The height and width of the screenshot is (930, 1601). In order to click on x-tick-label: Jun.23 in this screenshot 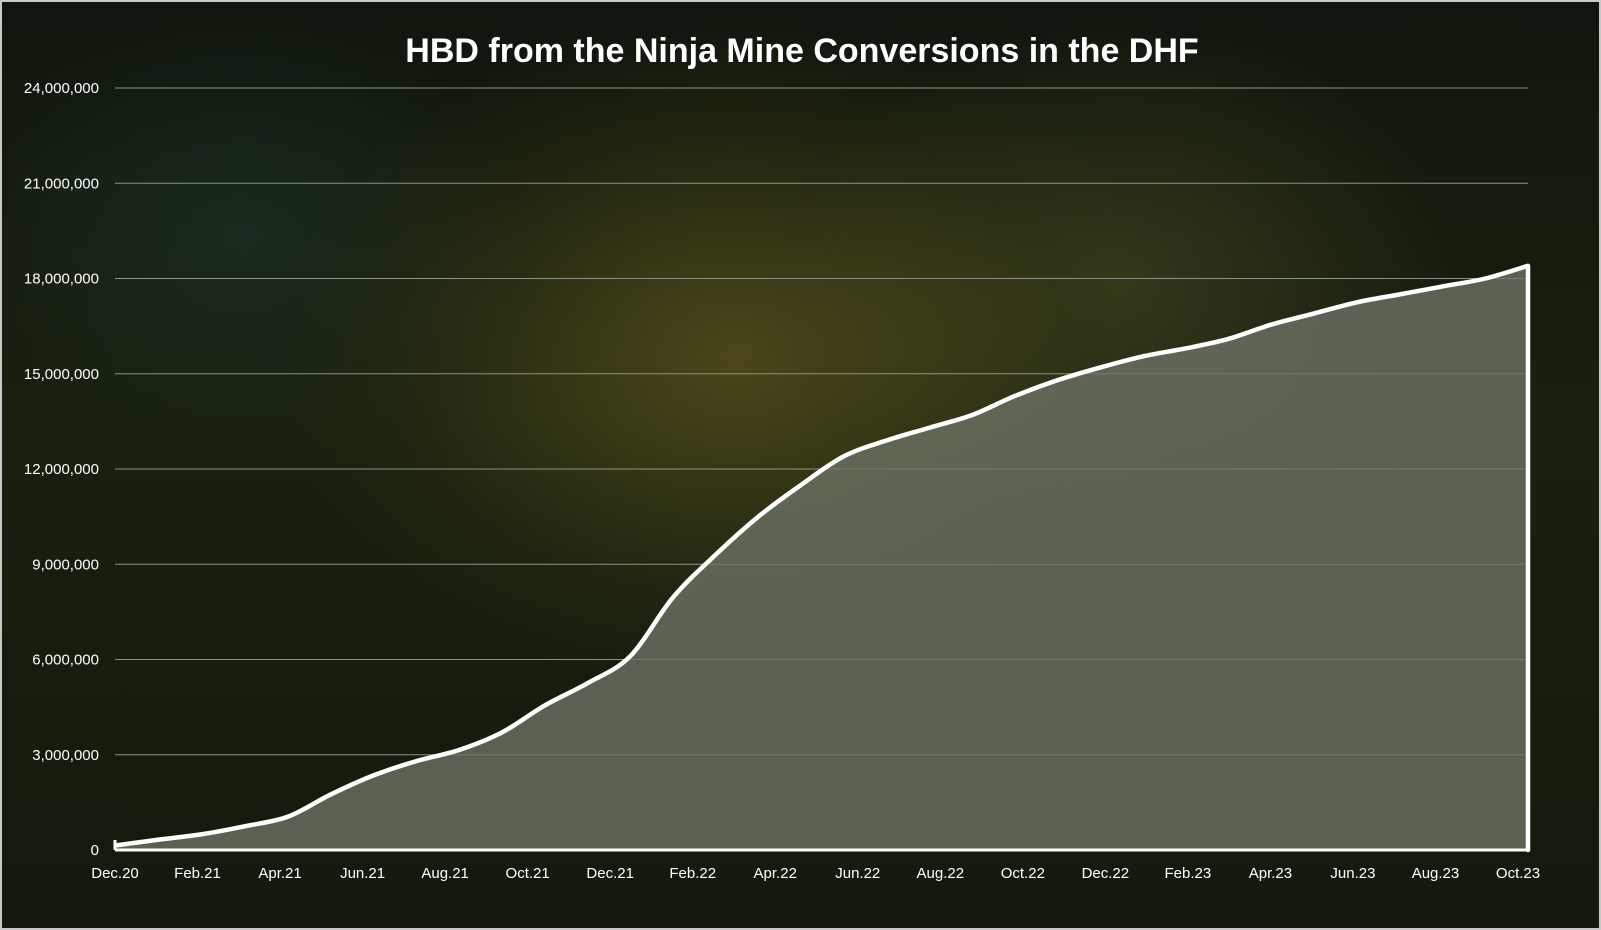, I will do `click(1352, 873)`.